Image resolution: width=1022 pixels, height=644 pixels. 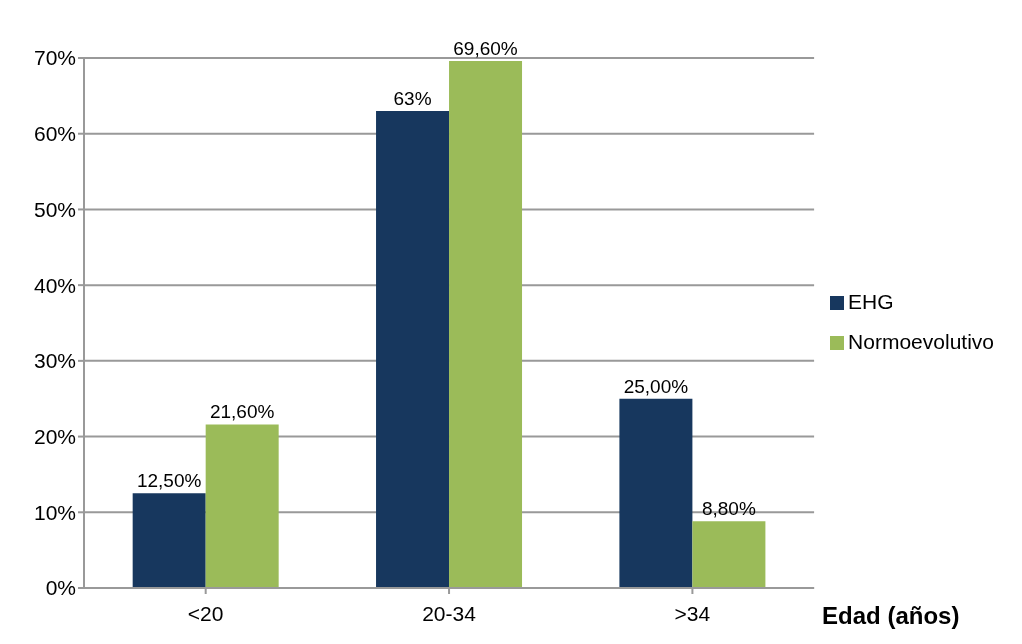 I want to click on y-tick-label: 10%, so click(x=54, y=512).